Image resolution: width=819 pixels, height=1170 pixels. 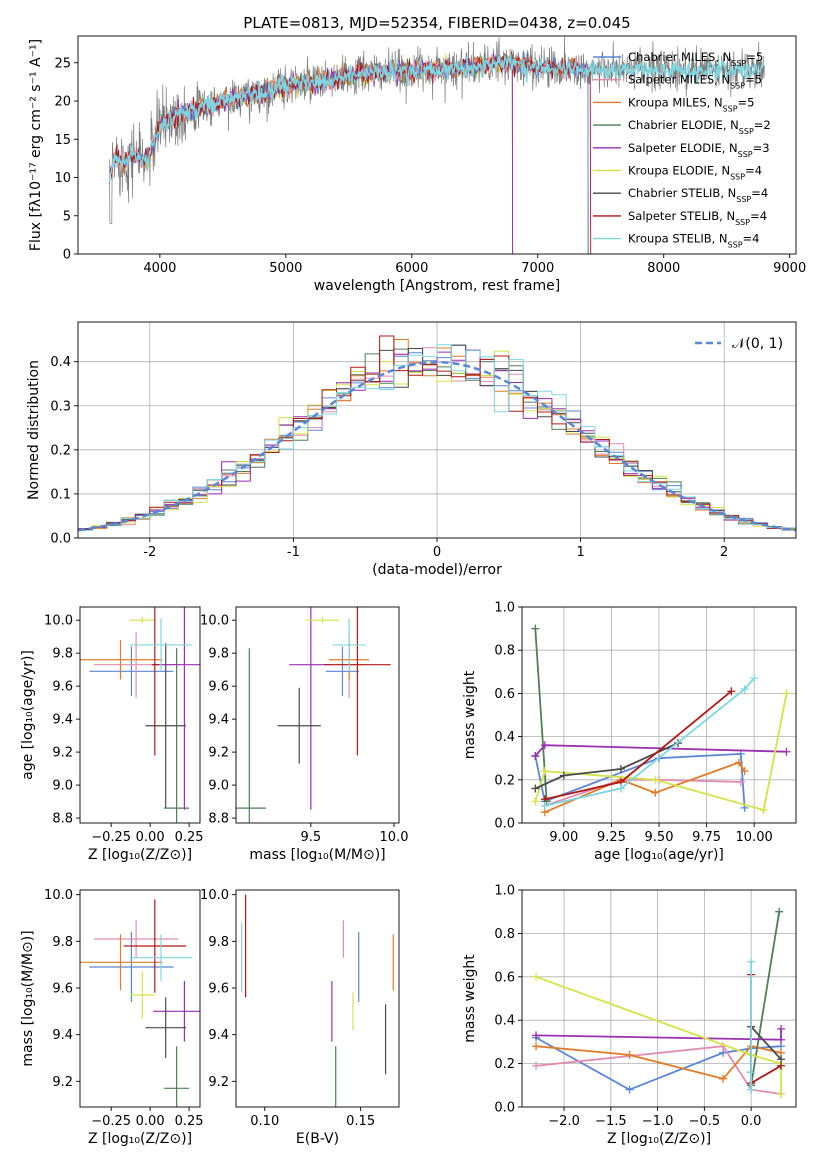 What do you see at coordinates (28, 715) in the screenshot?
I see `y-axis-label: age [log₁₀(age/yr)]` at bounding box center [28, 715].